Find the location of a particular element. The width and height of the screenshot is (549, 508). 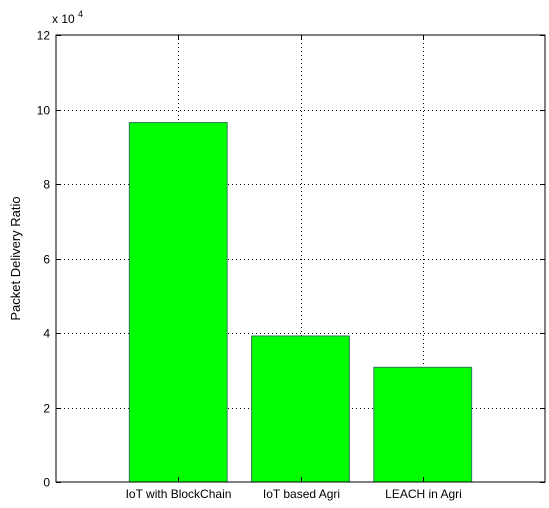

y-tick-label: 2 is located at coordinates (46, 409).